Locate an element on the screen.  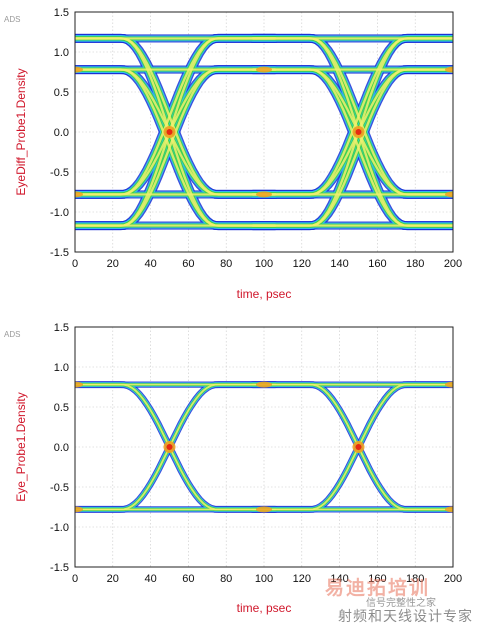
y-axis-label: EyeDiff_Probe1.Density is located at coordinates (21, 131).